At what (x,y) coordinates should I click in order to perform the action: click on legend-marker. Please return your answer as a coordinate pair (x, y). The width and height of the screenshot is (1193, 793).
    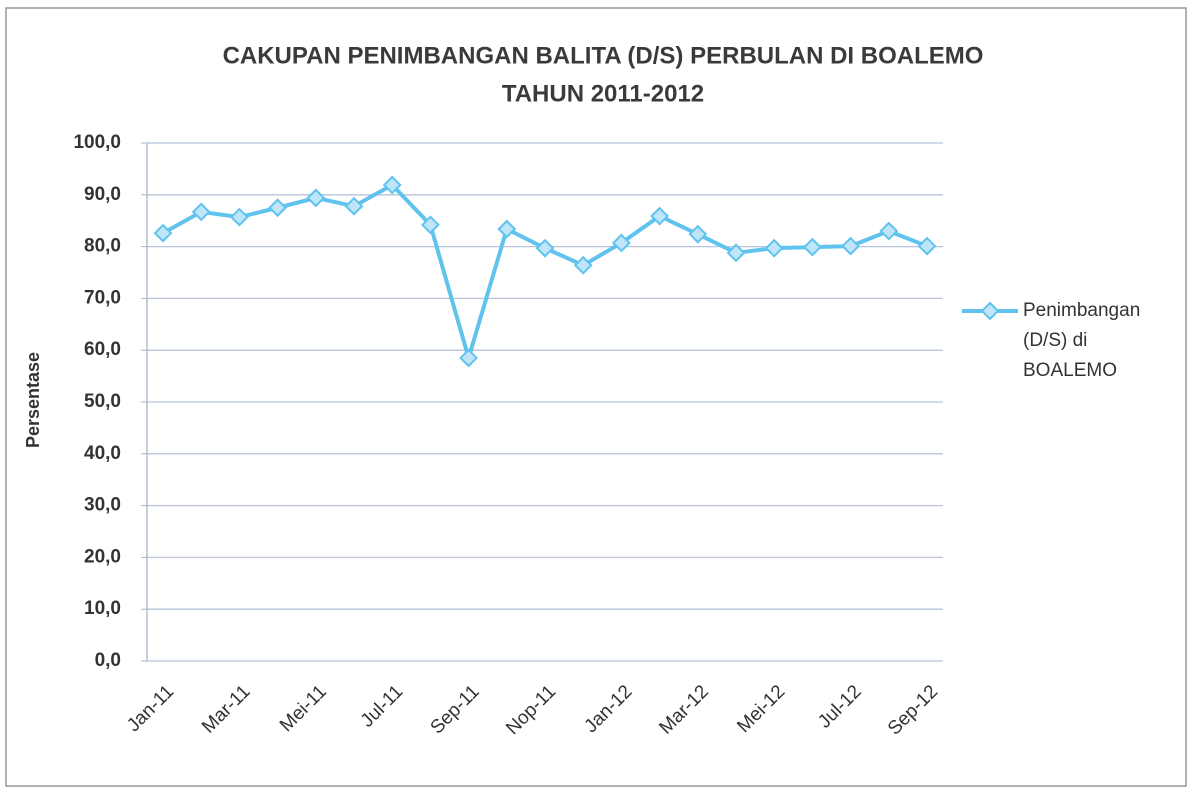
    Looking at the image, I should click on (990, 311).